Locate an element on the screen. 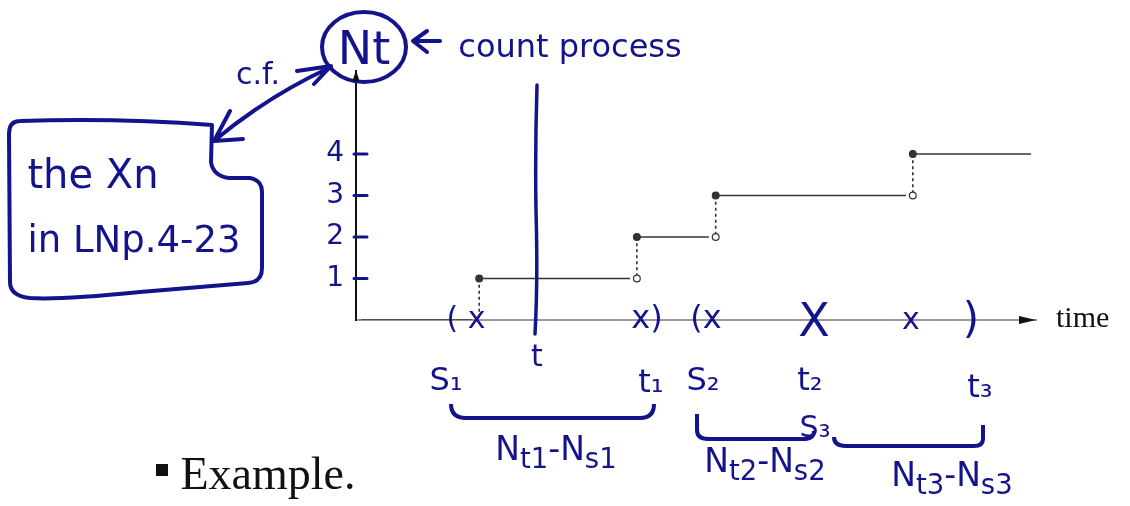 The image size is (1130, 506). text: S₁ is located at coordinates (446, 378).